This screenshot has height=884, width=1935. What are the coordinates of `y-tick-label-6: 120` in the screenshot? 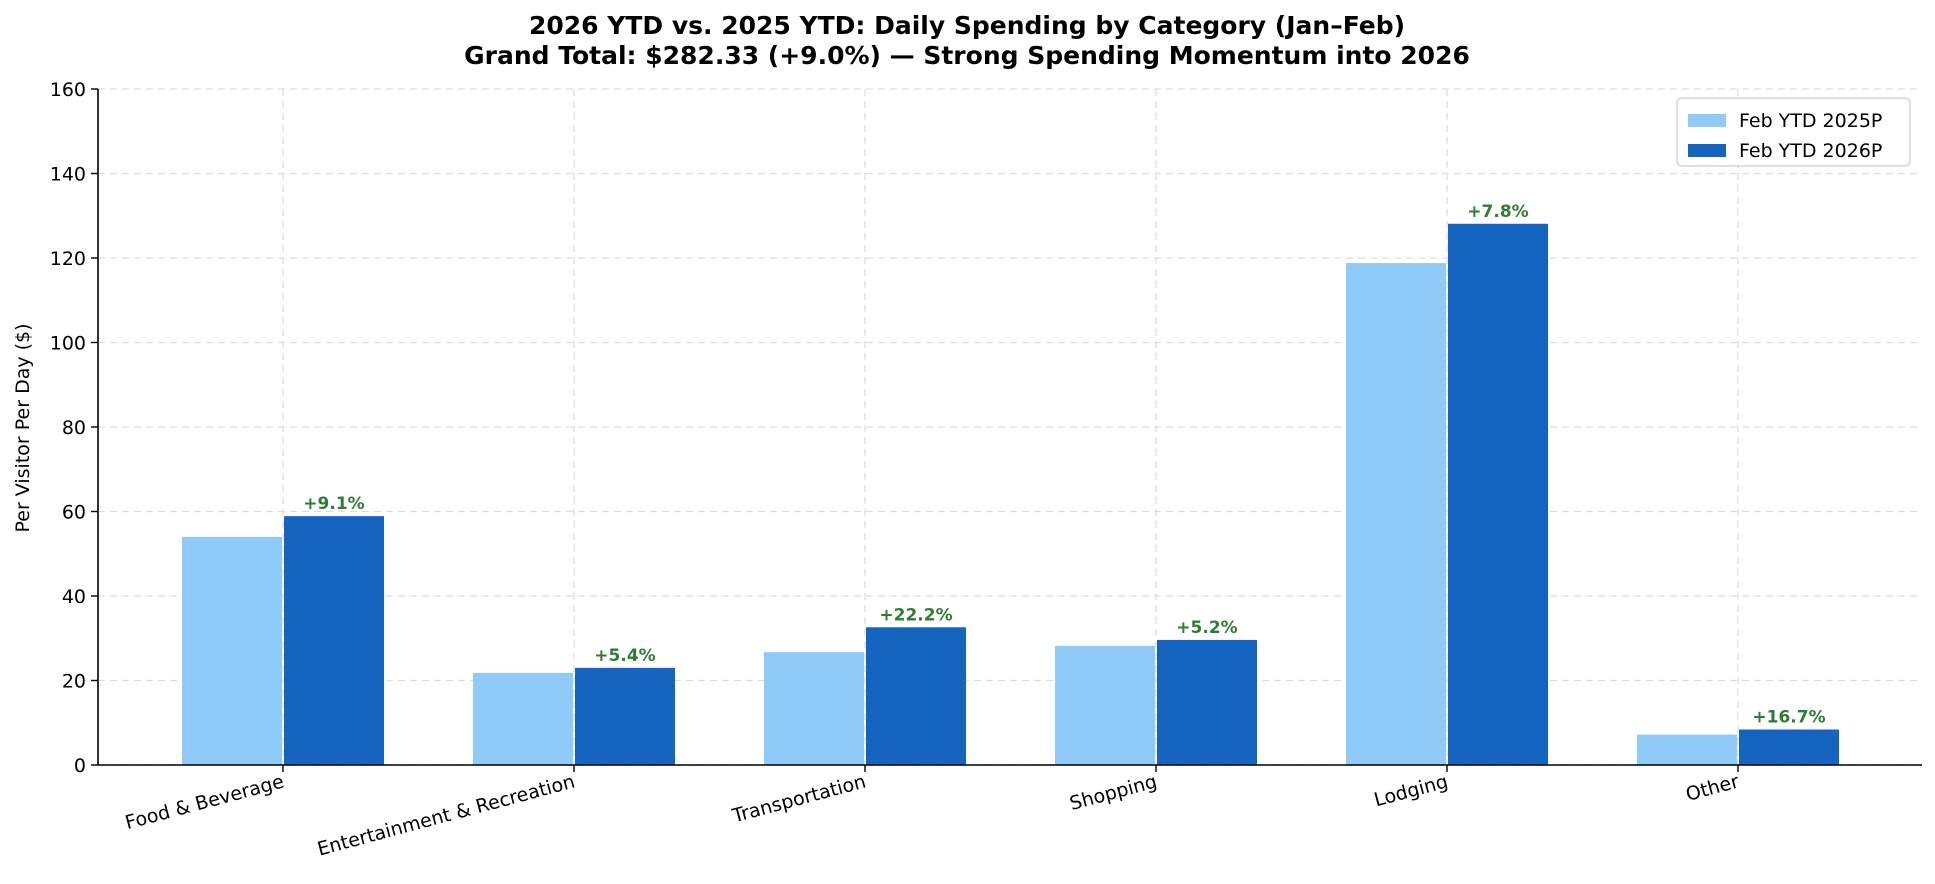 It's located at (68, 259).